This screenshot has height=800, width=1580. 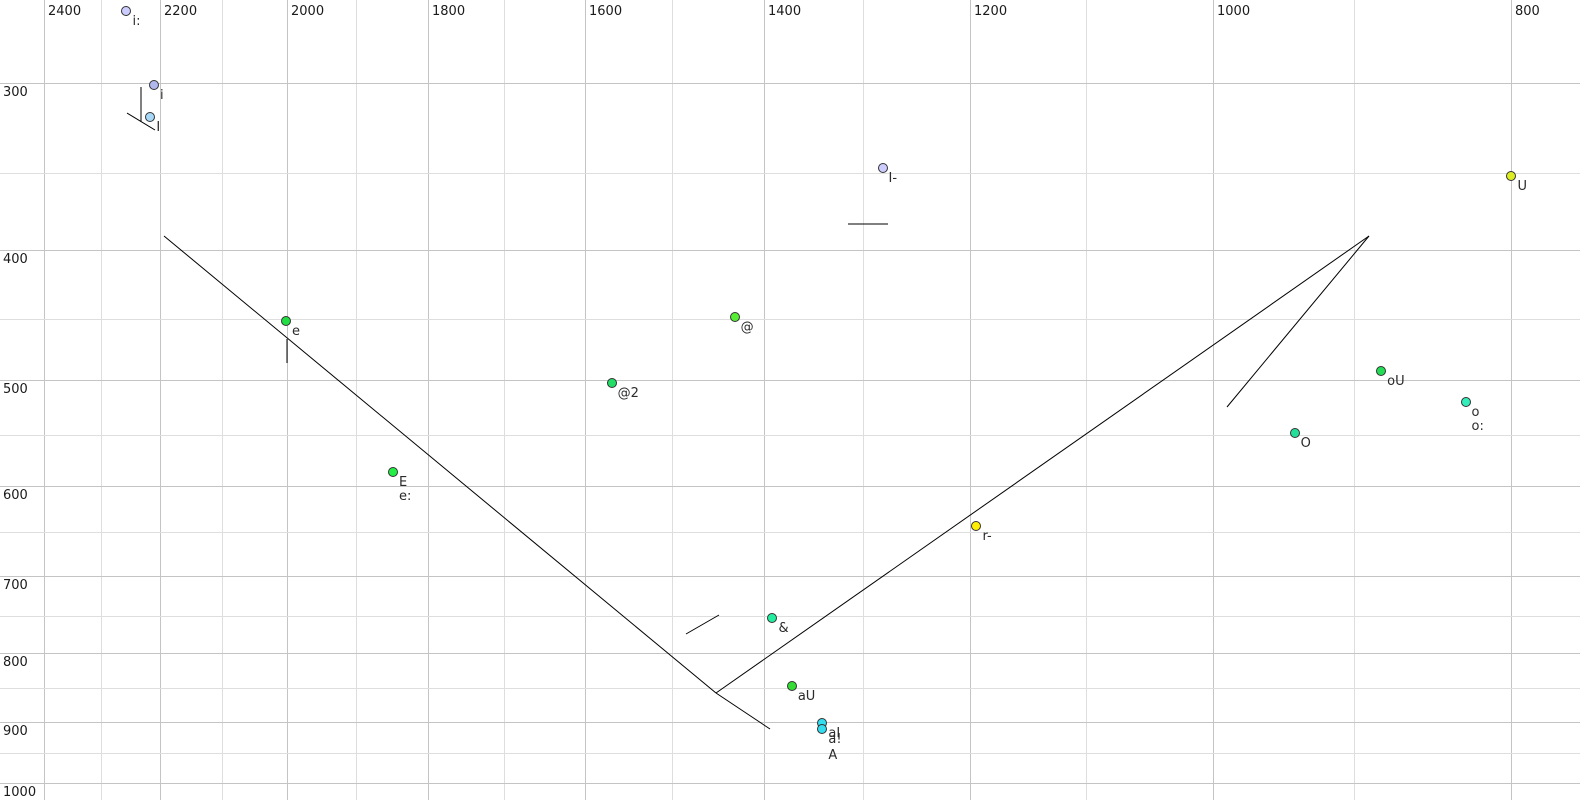 I want to click on vowel-label-e:: e:, so click(x=405, y=497).